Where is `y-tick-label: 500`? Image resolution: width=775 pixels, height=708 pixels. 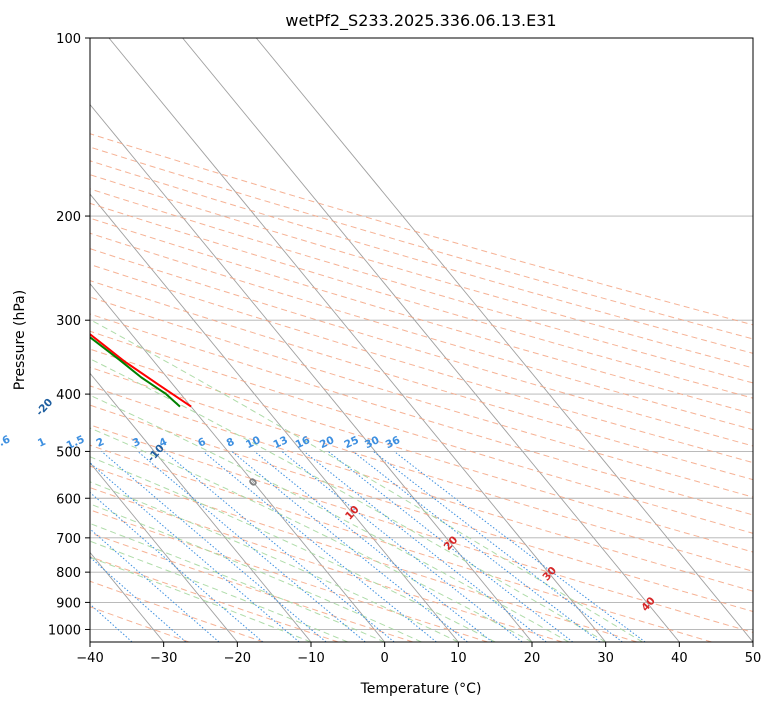 y-tick-label: 500 is located at coordinates (68, 452).